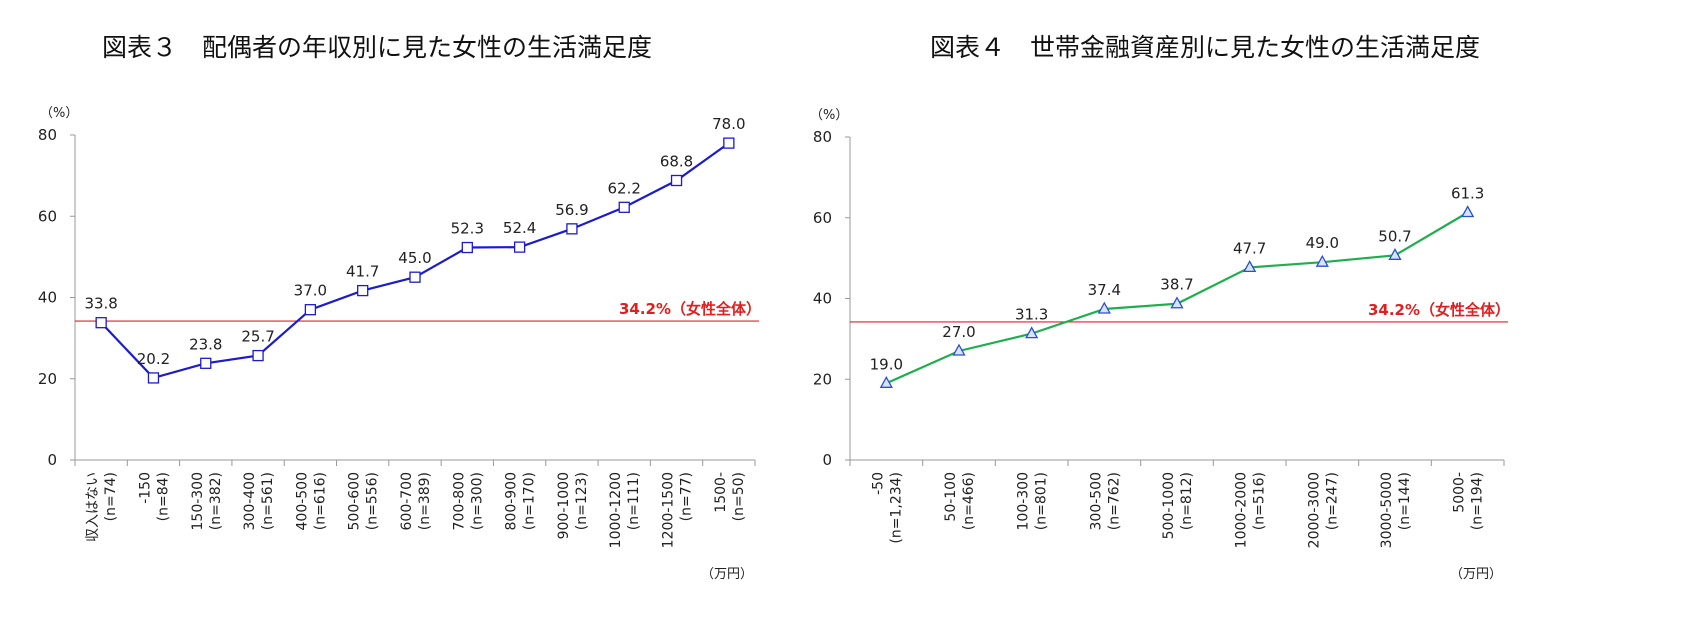 The image size is (1697, 637). Describe the element at coordinates (958, 332) in the screenshot. I see `data-label: 27.0` at that location.